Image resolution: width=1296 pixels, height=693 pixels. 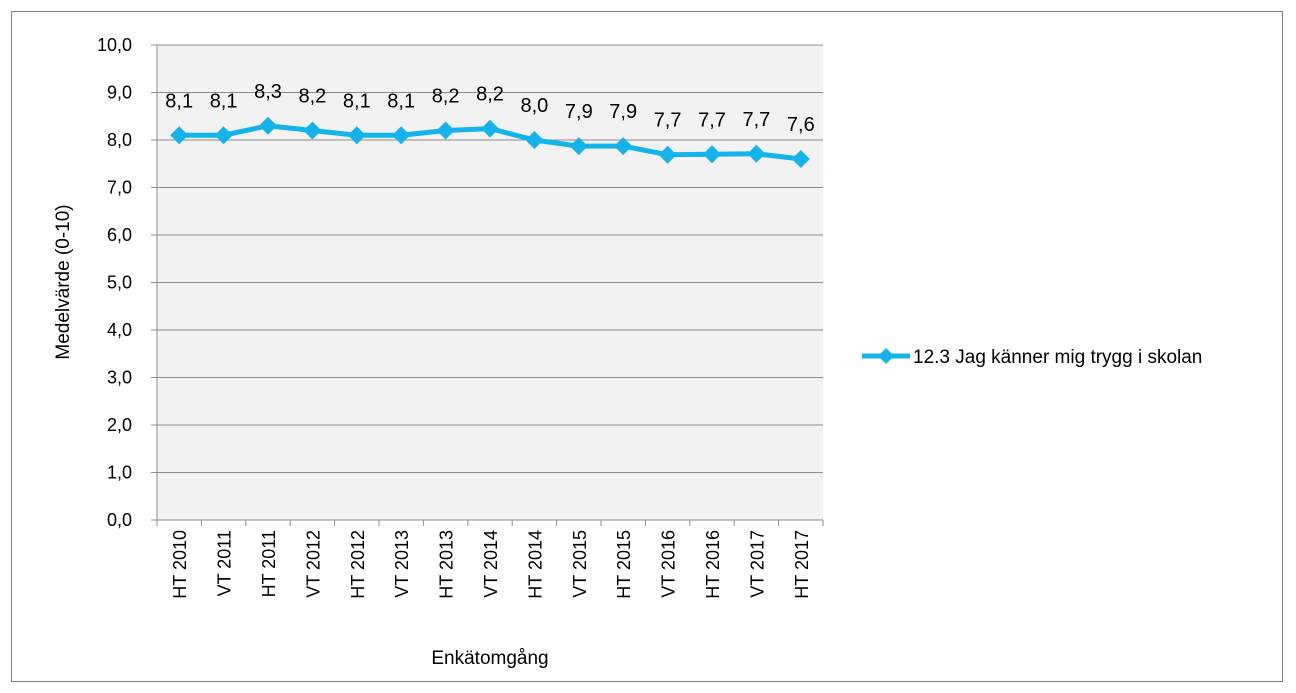 What do you see at coordinates (535, 564) in the screenshot?
I see `x-tick-label: HT 2014` at bounding box center [535, 564].